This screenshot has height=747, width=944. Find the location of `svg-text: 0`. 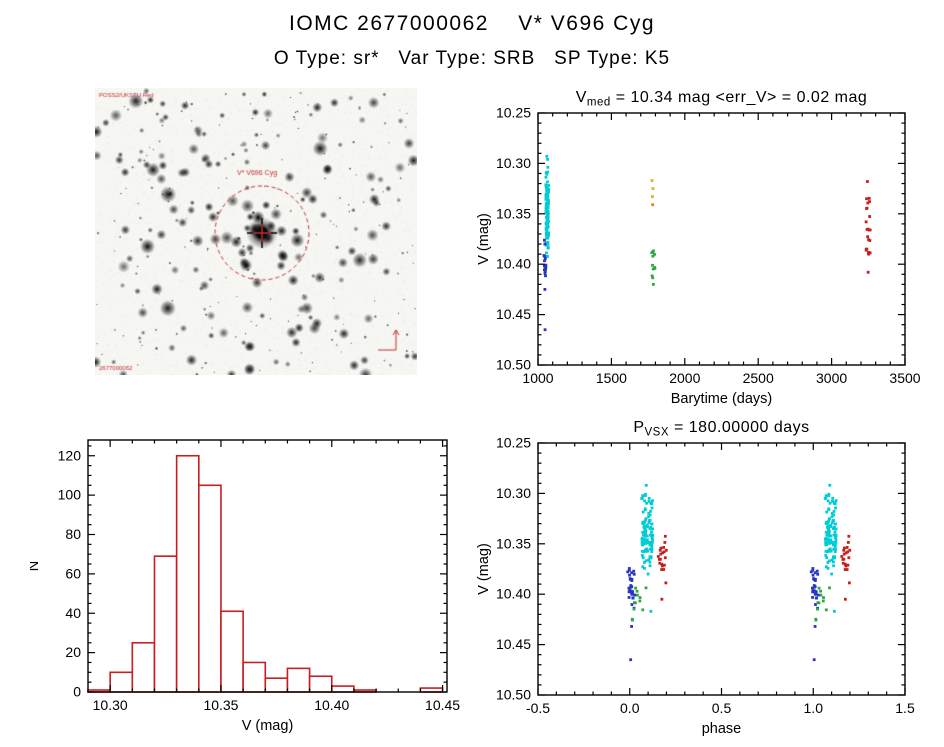

svg-text: 0 is located at coordinates (77, 692).